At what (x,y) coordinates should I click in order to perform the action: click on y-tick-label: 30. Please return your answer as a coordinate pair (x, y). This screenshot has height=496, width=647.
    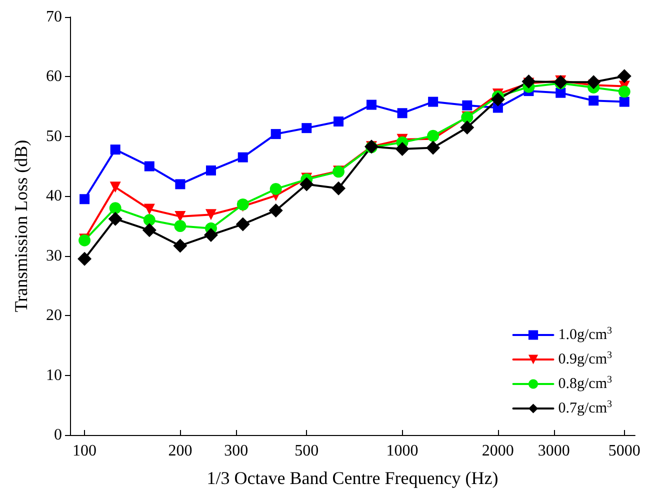
    Looking at the image, I should click on (54, 255).